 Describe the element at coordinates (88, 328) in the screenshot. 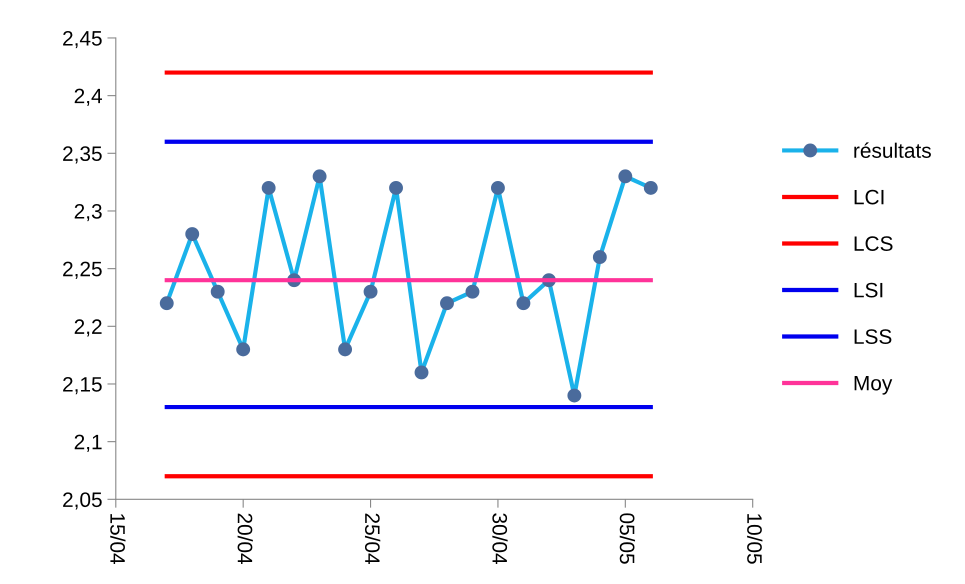

I see `y-tick-label: 2,2` at that location.